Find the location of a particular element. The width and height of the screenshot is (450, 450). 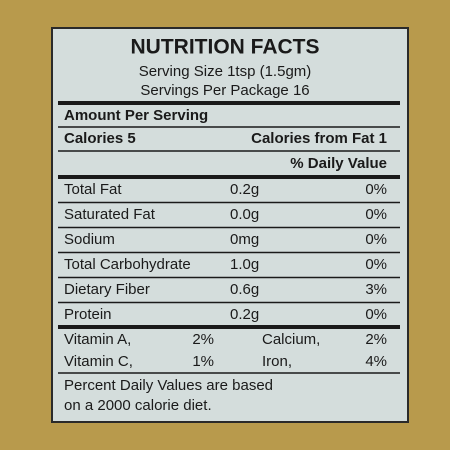

mineral-name: Calcium, is located at coordinates (291, 339).